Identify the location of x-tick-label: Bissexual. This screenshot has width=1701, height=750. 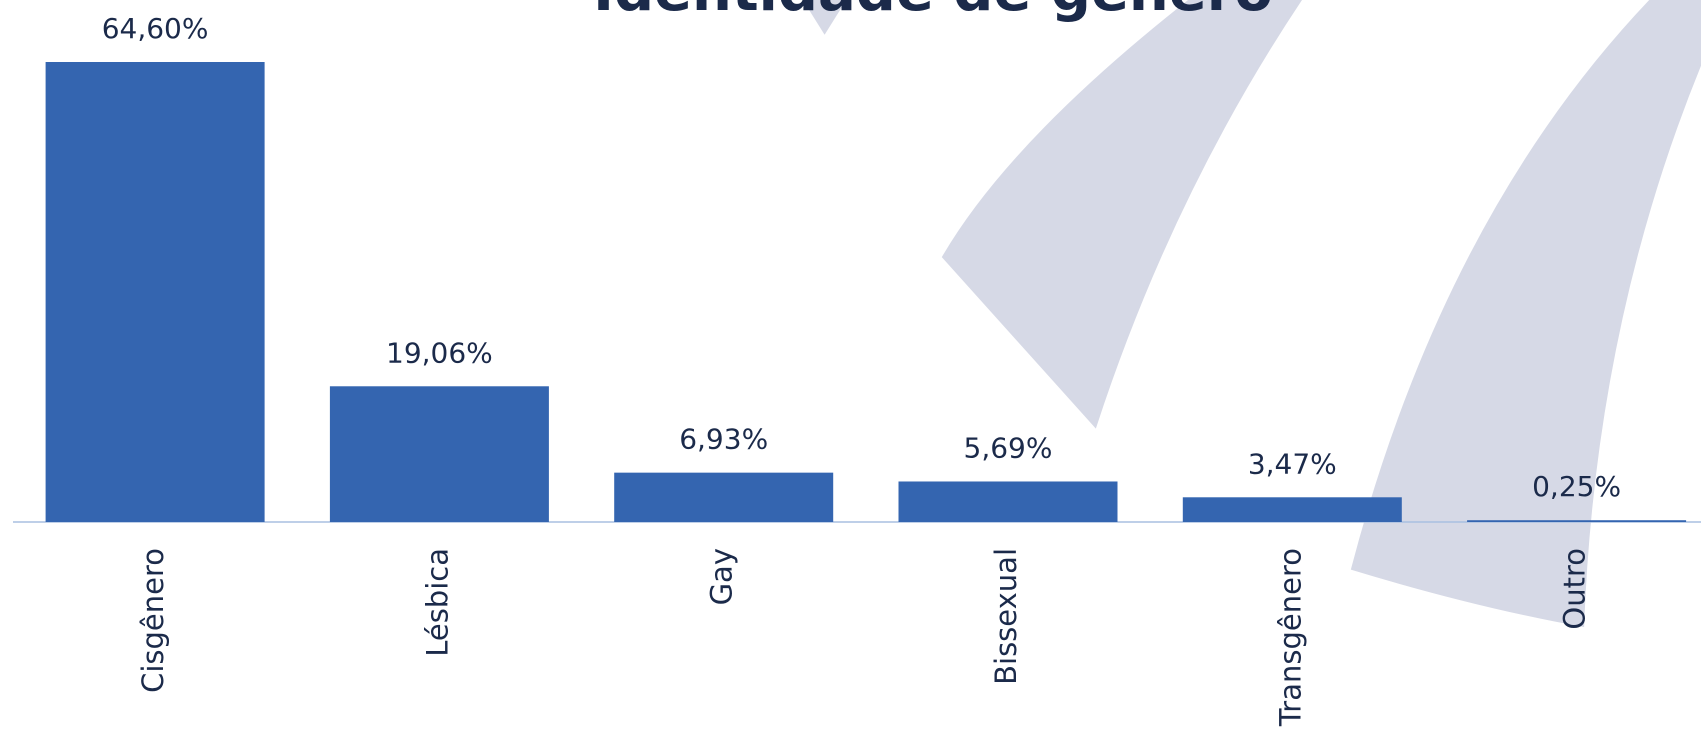
(1006, 616).